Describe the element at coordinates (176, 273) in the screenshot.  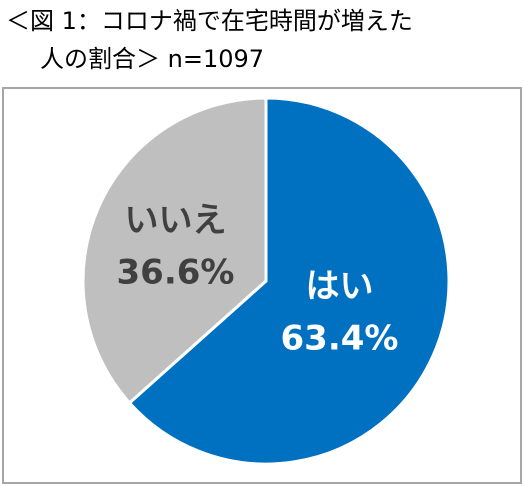
I see `value-label: 36.6%` at that location.